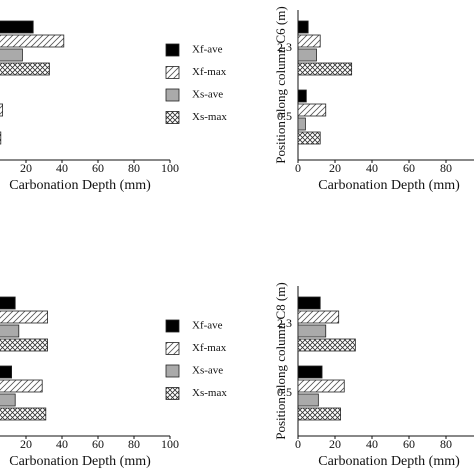  I want to click on y-axis-label: Position along column C6 (m), so click(280, 84).